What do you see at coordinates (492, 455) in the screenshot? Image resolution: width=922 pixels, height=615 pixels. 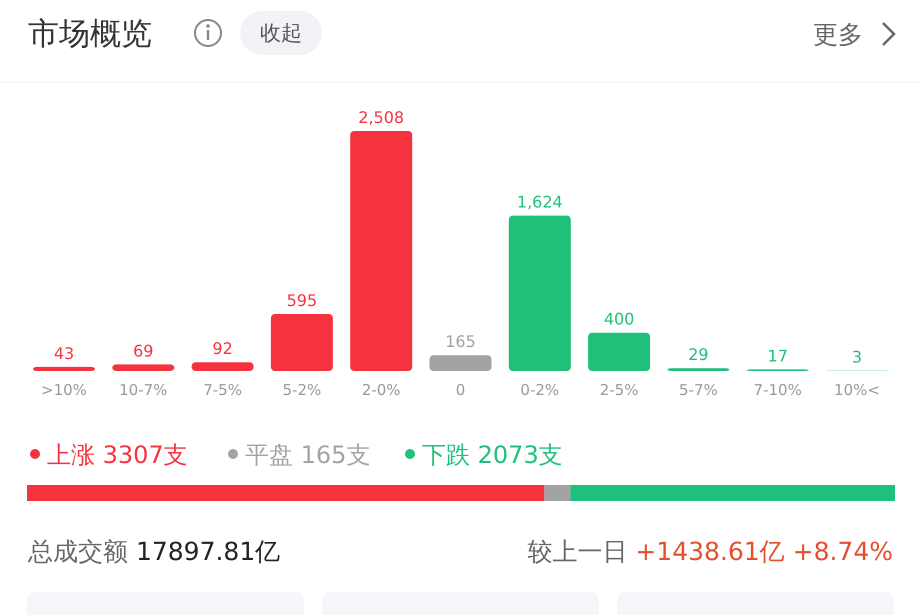 I see `legend-label: 下跌 2073支` at bounding box center [492, 455].